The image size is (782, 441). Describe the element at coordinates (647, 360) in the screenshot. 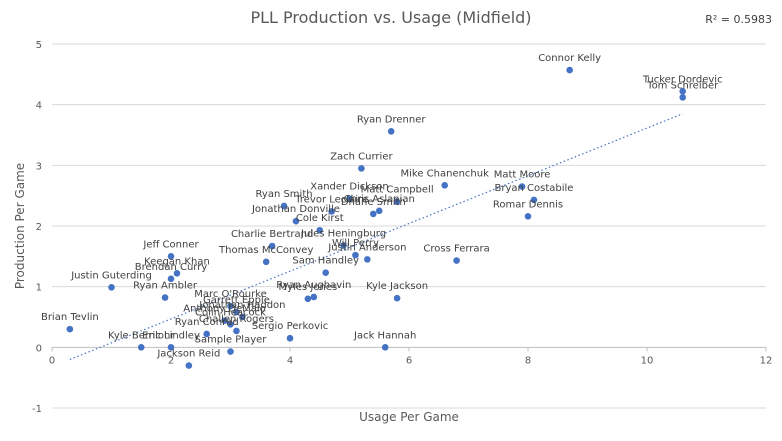

I see `x-tick-label: 10` at that location.